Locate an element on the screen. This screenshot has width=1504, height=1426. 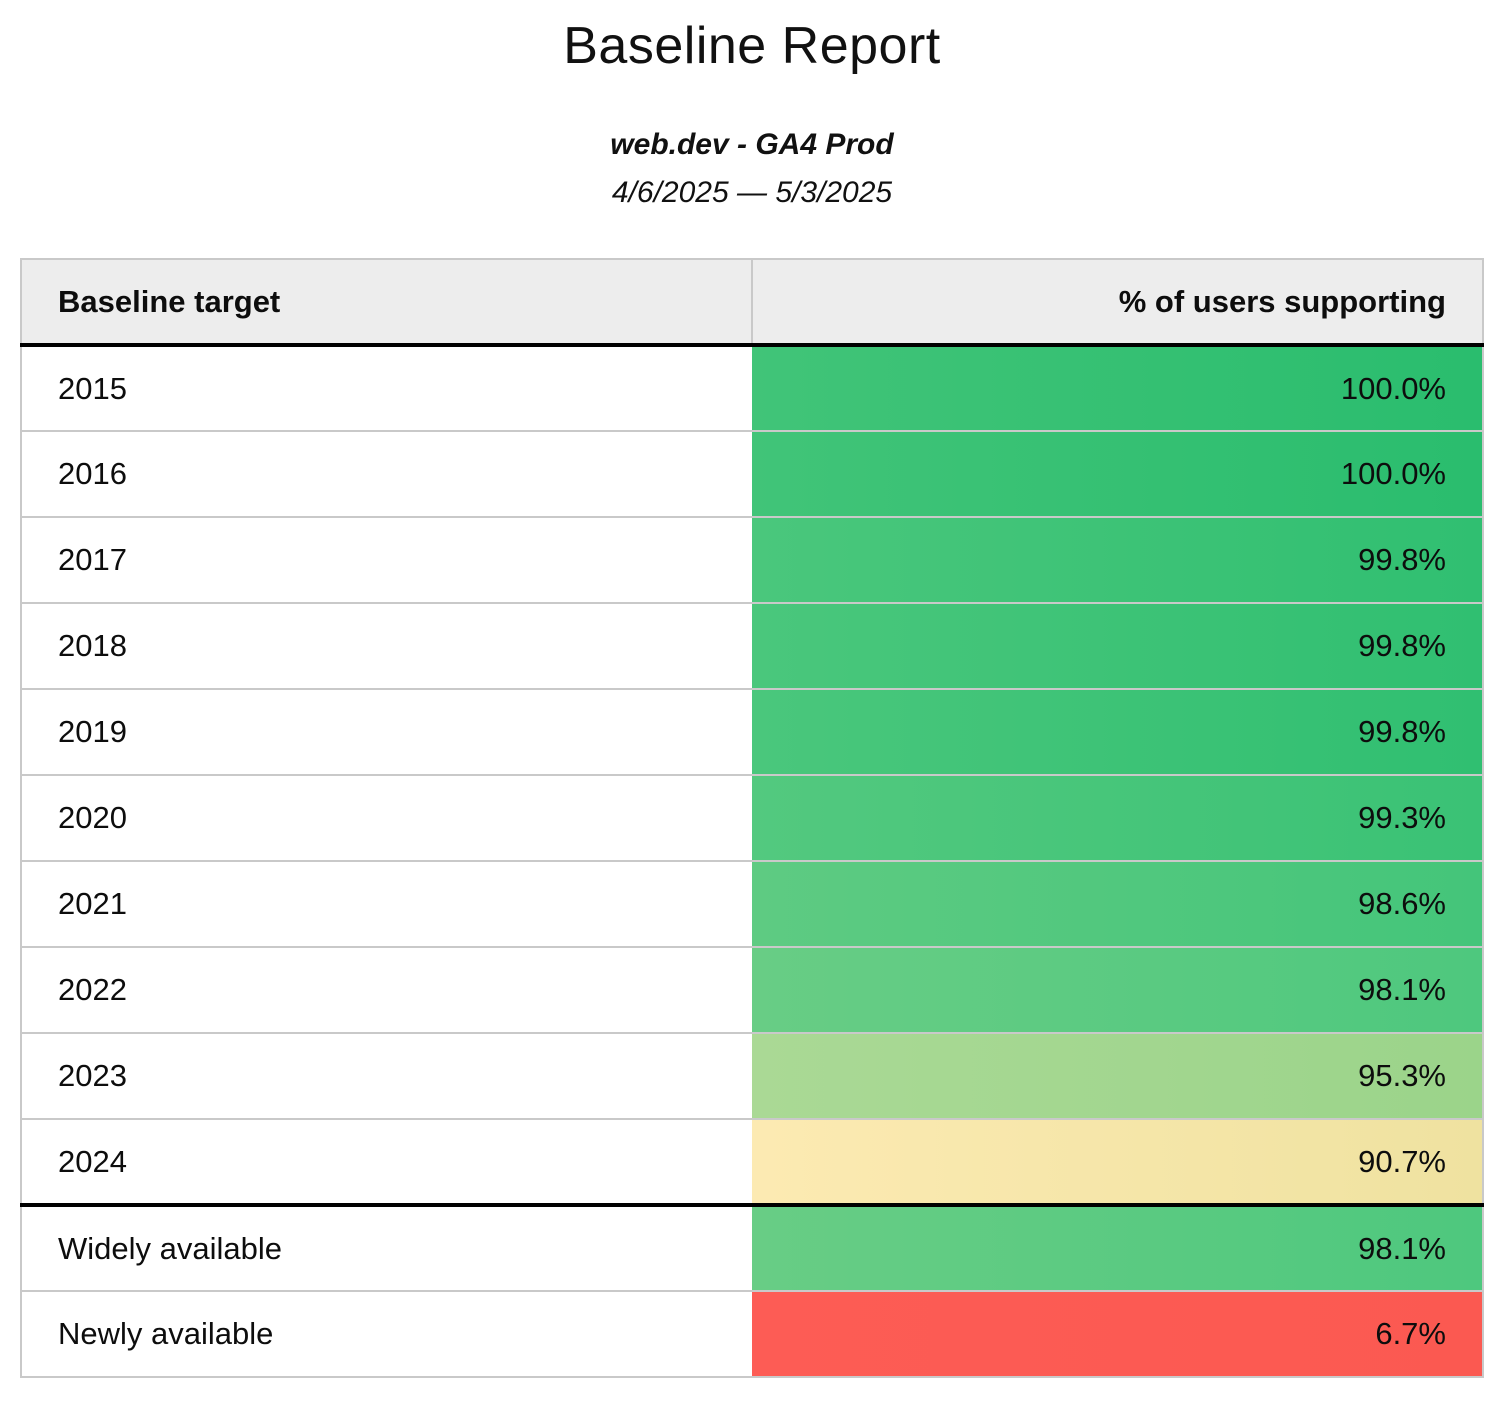
baseline-target-cell: Newly available is located at coordinates (386, 1334).